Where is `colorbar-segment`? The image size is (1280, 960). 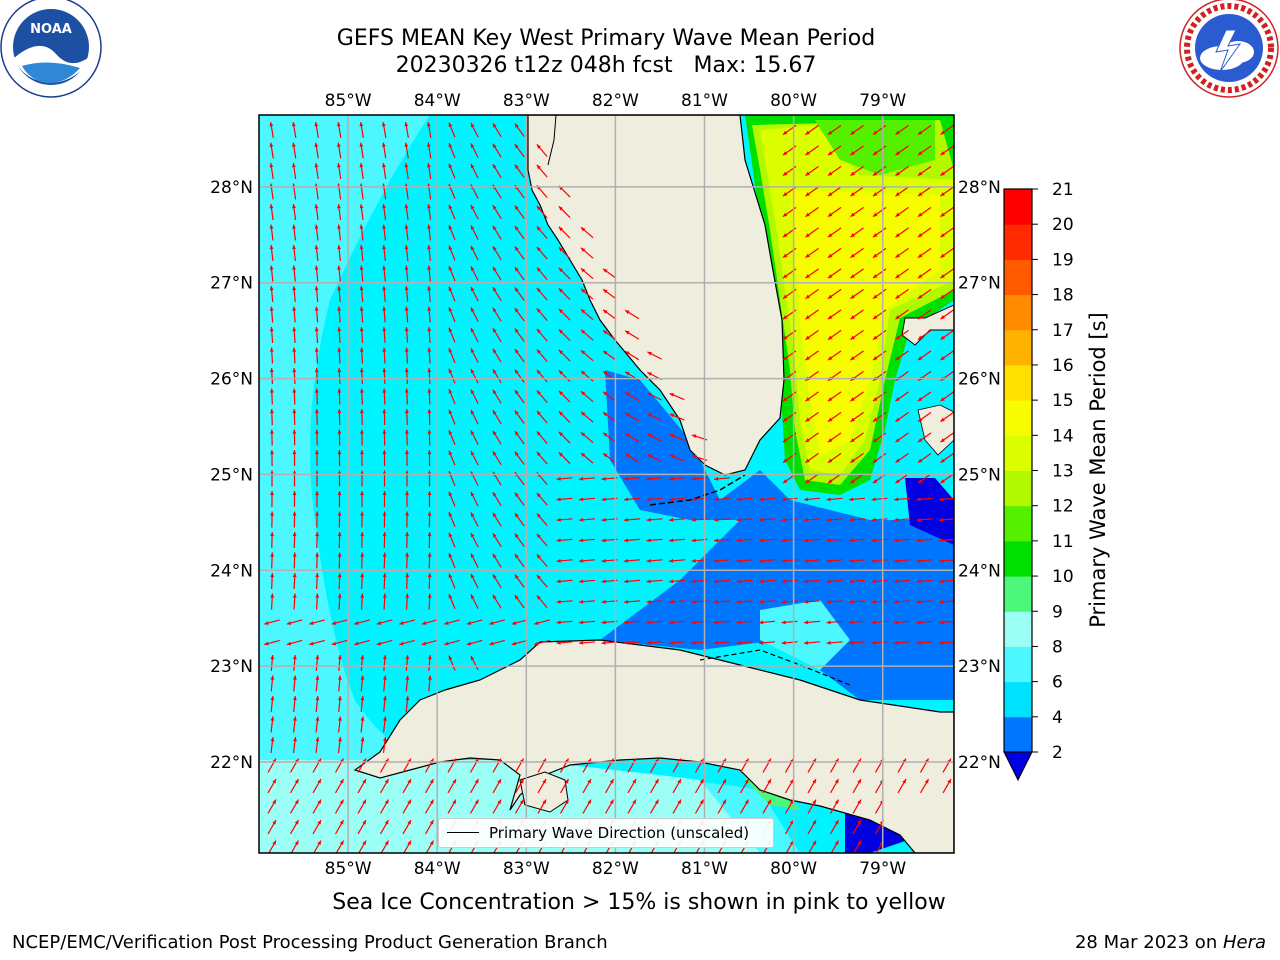
colorbar-segment is located at coordinates (1018, 523).